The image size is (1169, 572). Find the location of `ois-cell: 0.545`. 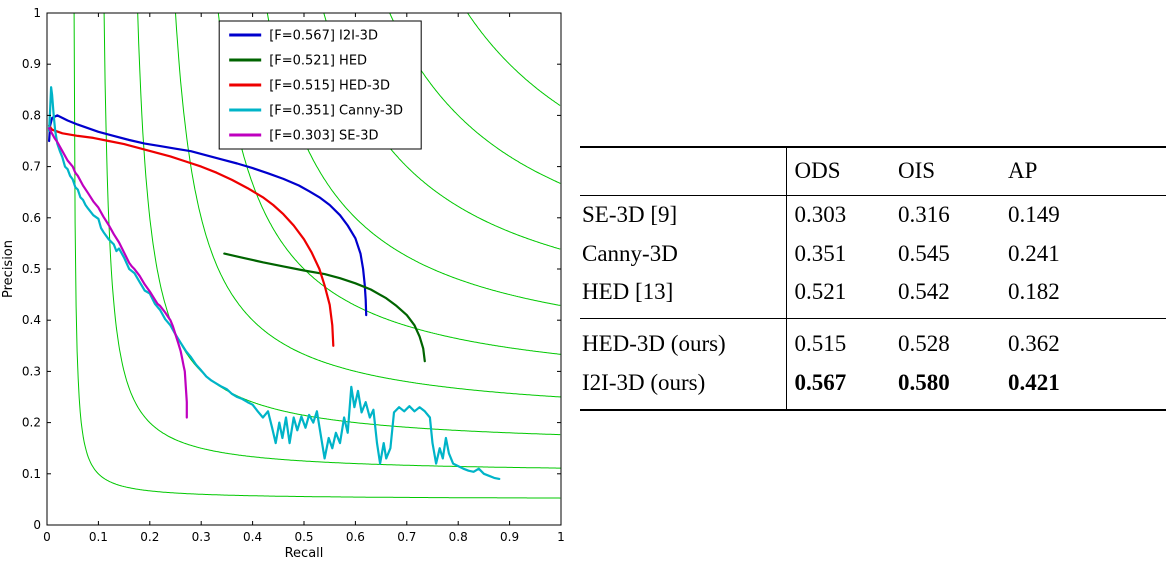

ois-cell: 0.545 is located at coordinates (924, 253).